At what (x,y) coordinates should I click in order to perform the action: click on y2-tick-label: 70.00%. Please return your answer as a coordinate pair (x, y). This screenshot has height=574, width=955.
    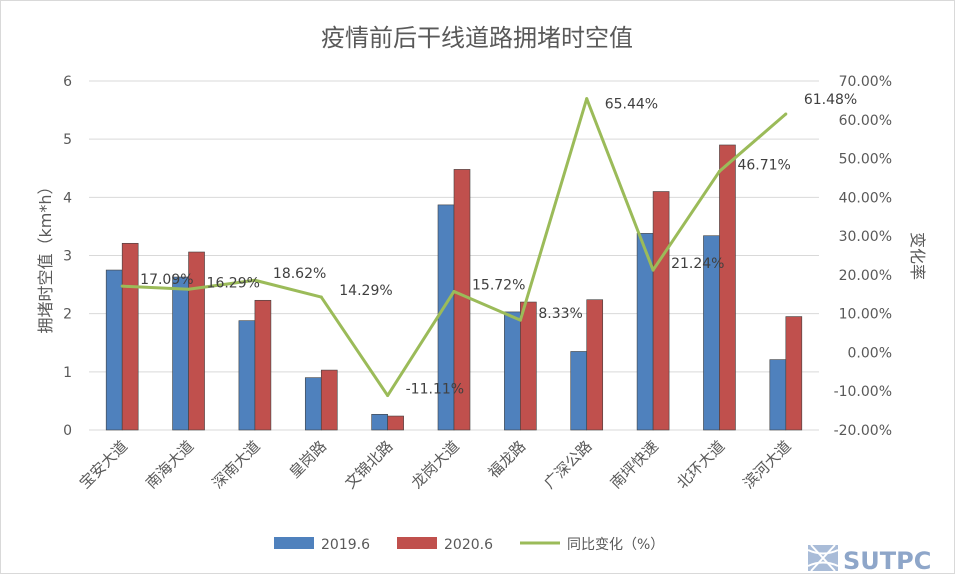
    Looking at the image, I should click on (865, 82).